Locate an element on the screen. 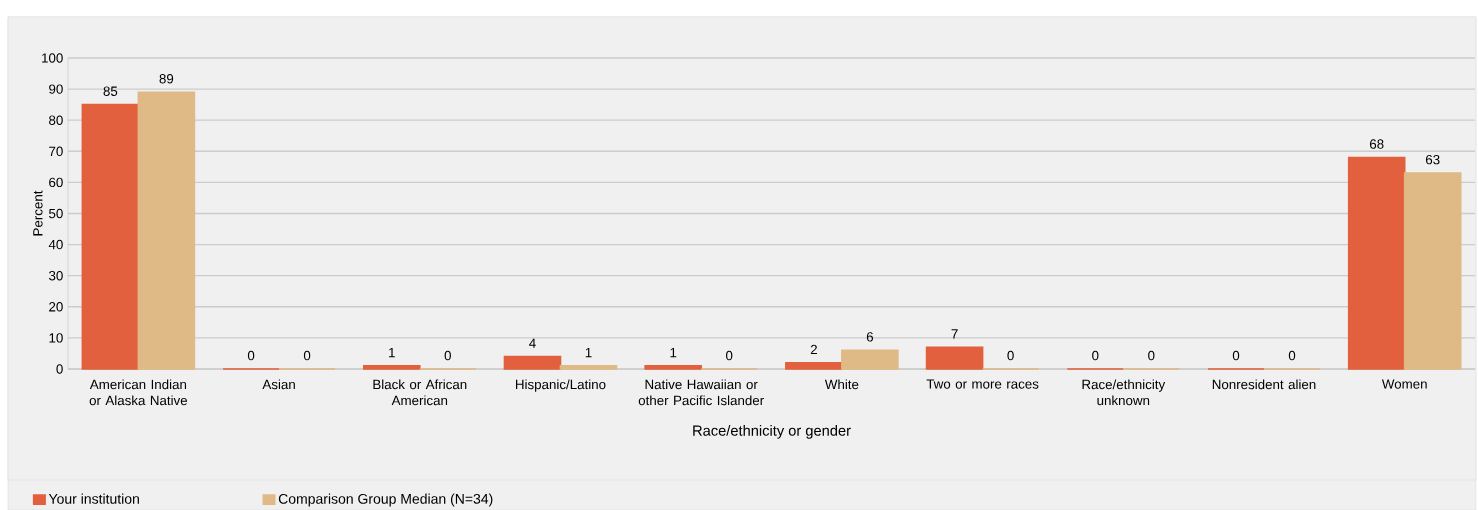 The width and height of the screenshot is (1478, 510). legend-label: Your institution is located at coordinates (93, 498).